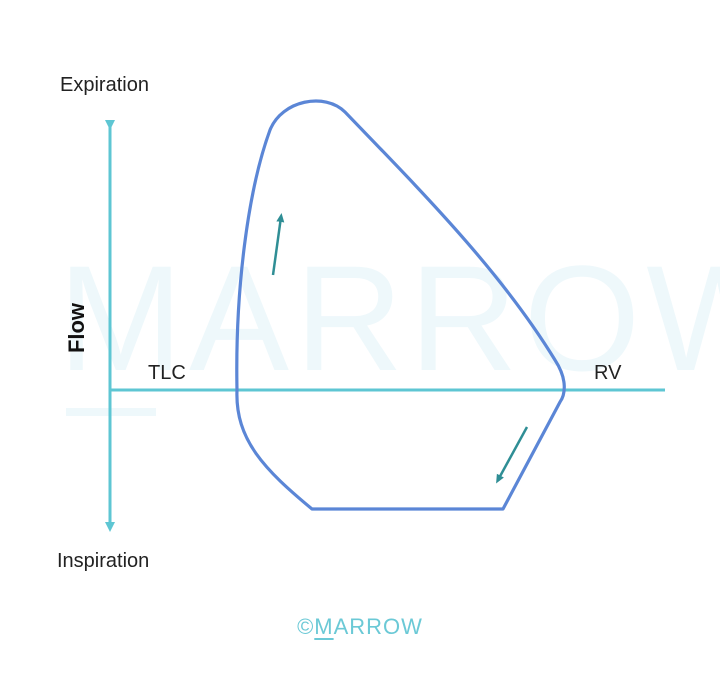 The image size is (720, 688). I want to click on expiration-direction-arrow, so click(278, 244).